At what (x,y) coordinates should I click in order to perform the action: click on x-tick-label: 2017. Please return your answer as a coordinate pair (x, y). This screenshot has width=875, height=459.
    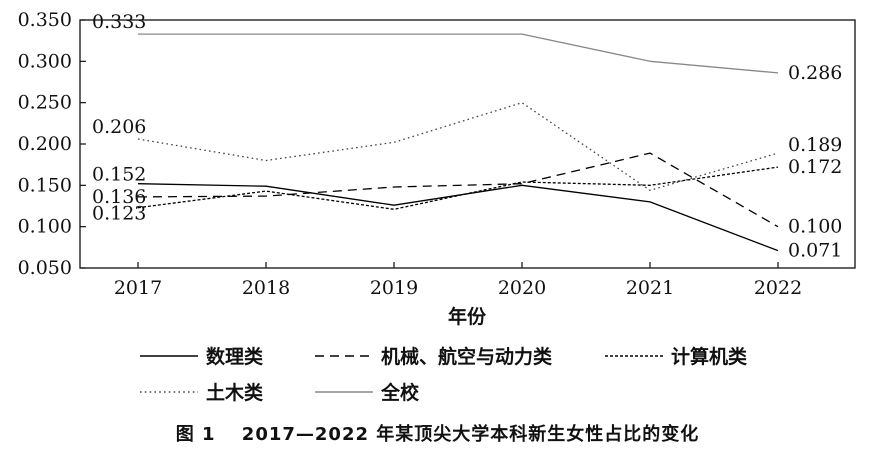
    Looking at the image, I should click on (138, 288).